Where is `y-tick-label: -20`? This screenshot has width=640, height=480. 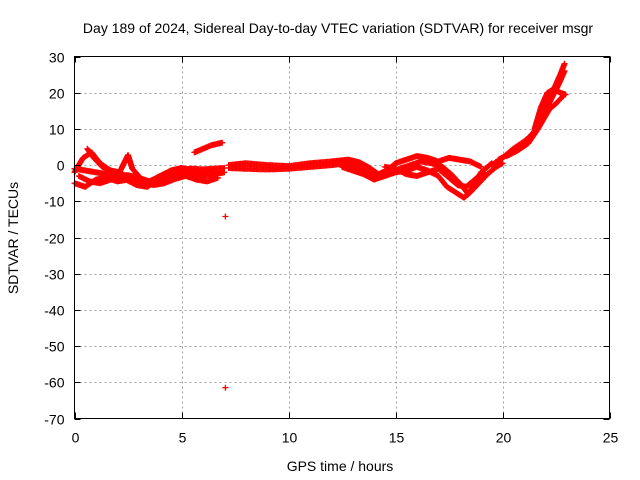 y-tick-label: -20 is located at coordinates (54, 239).